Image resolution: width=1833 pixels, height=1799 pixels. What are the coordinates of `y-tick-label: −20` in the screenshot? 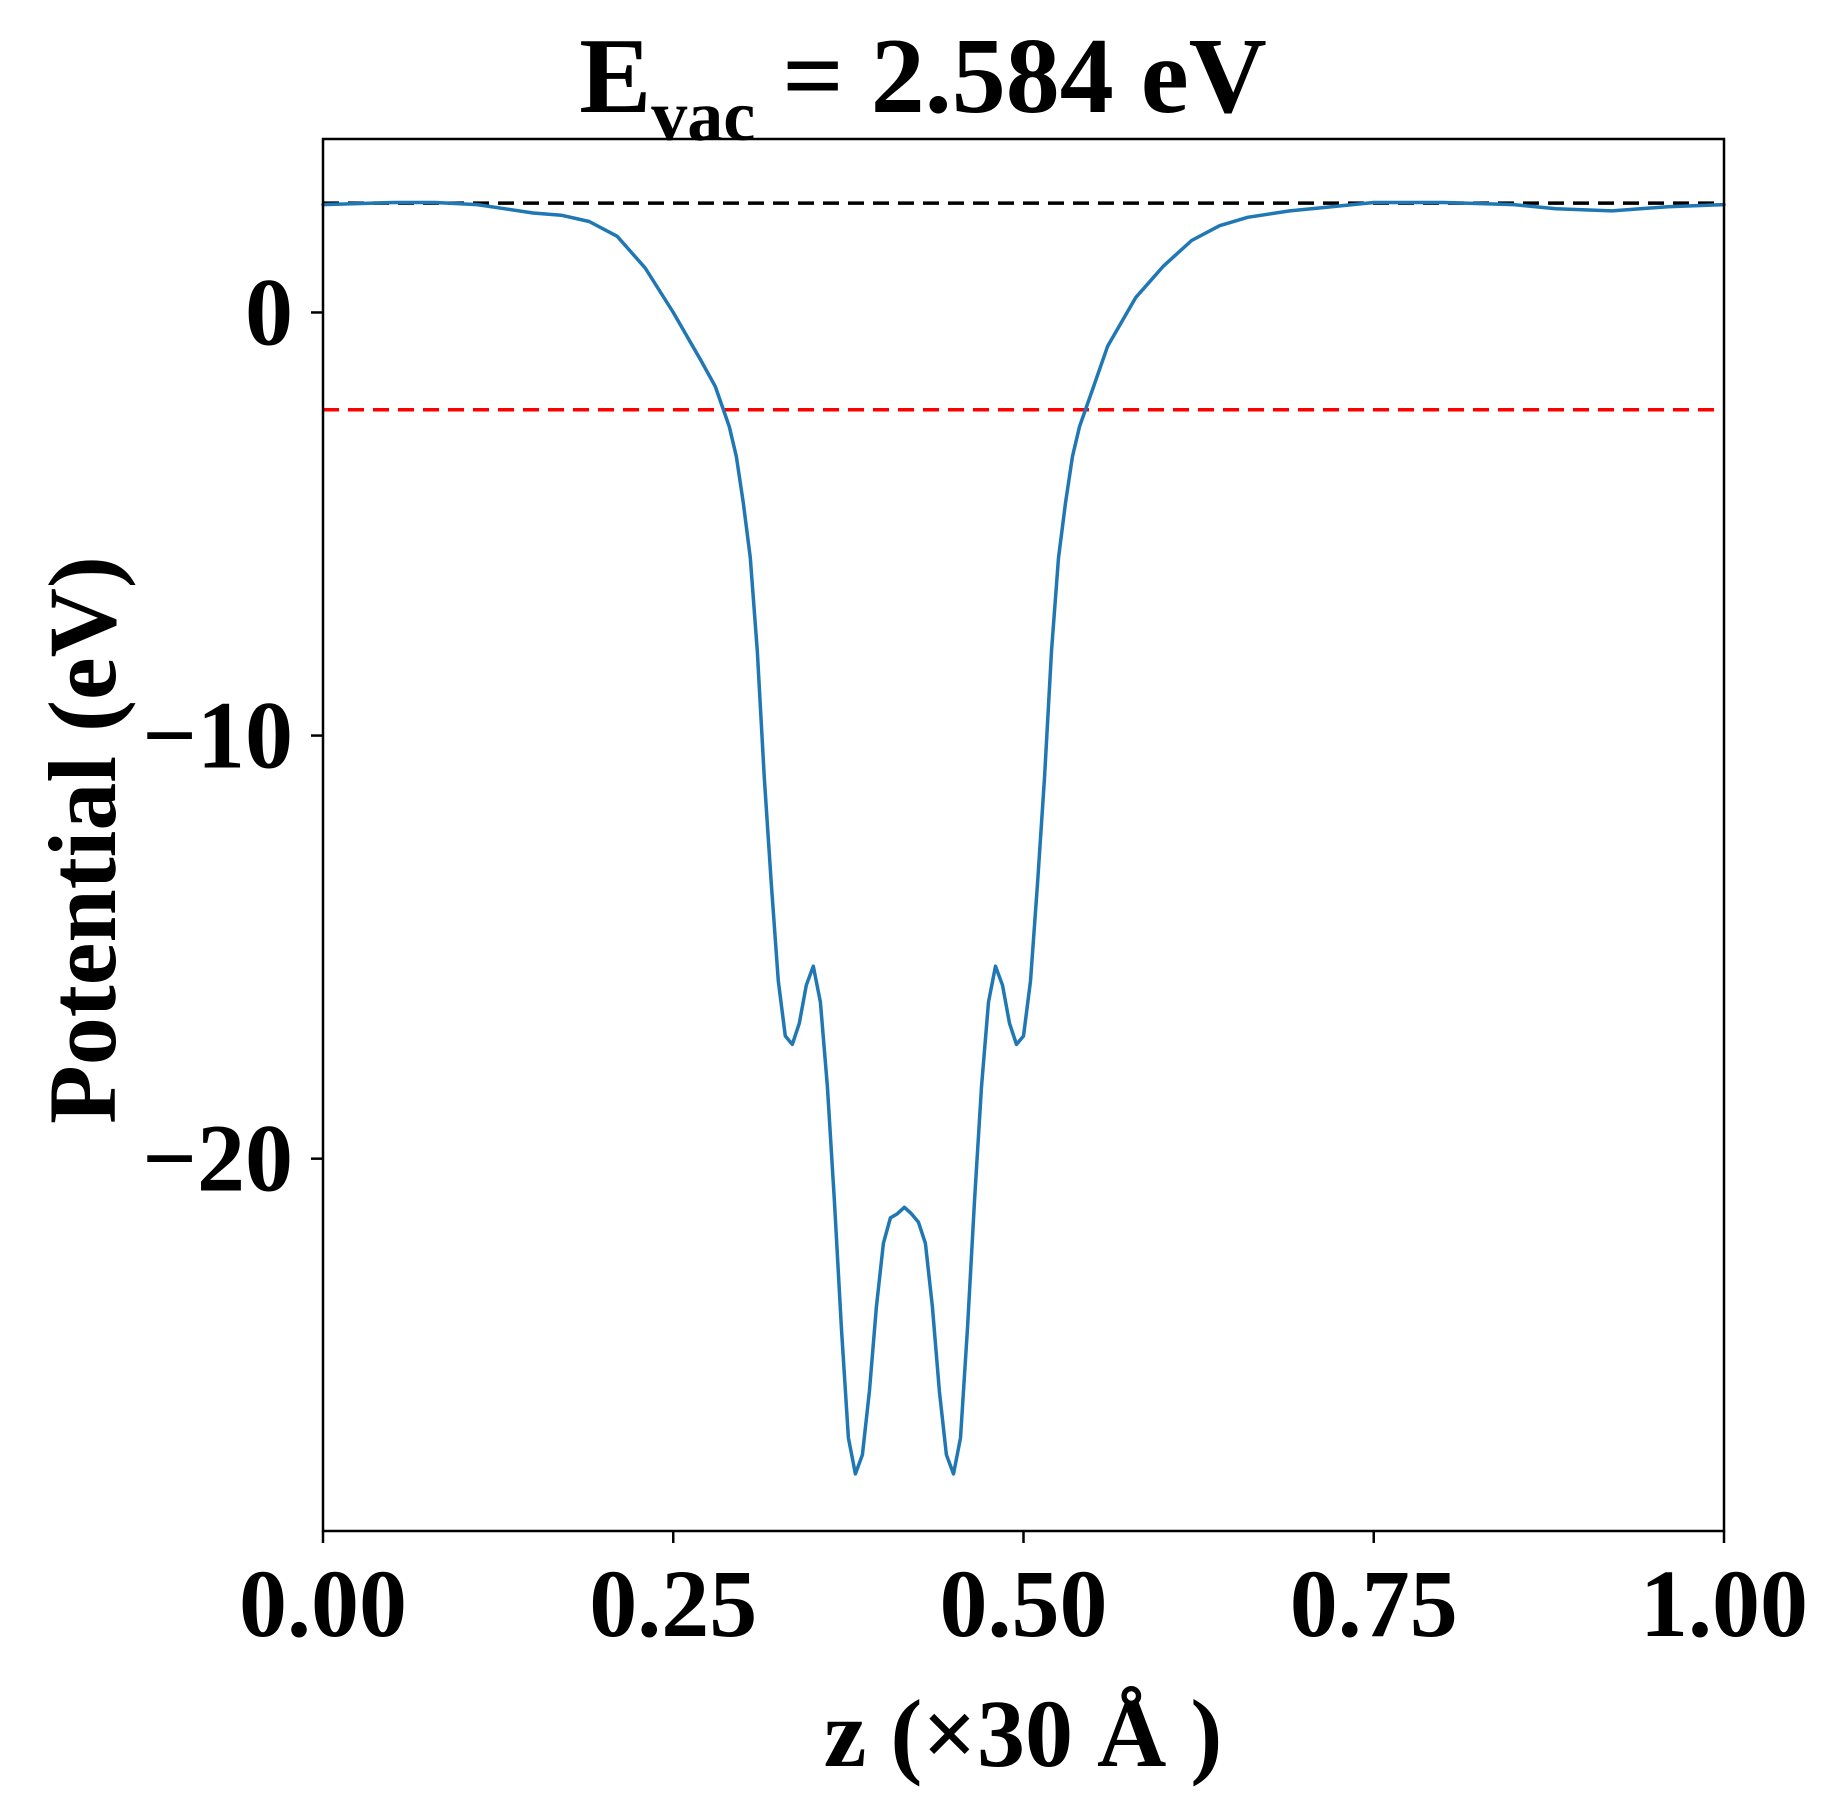 It's located at (217, 1158).